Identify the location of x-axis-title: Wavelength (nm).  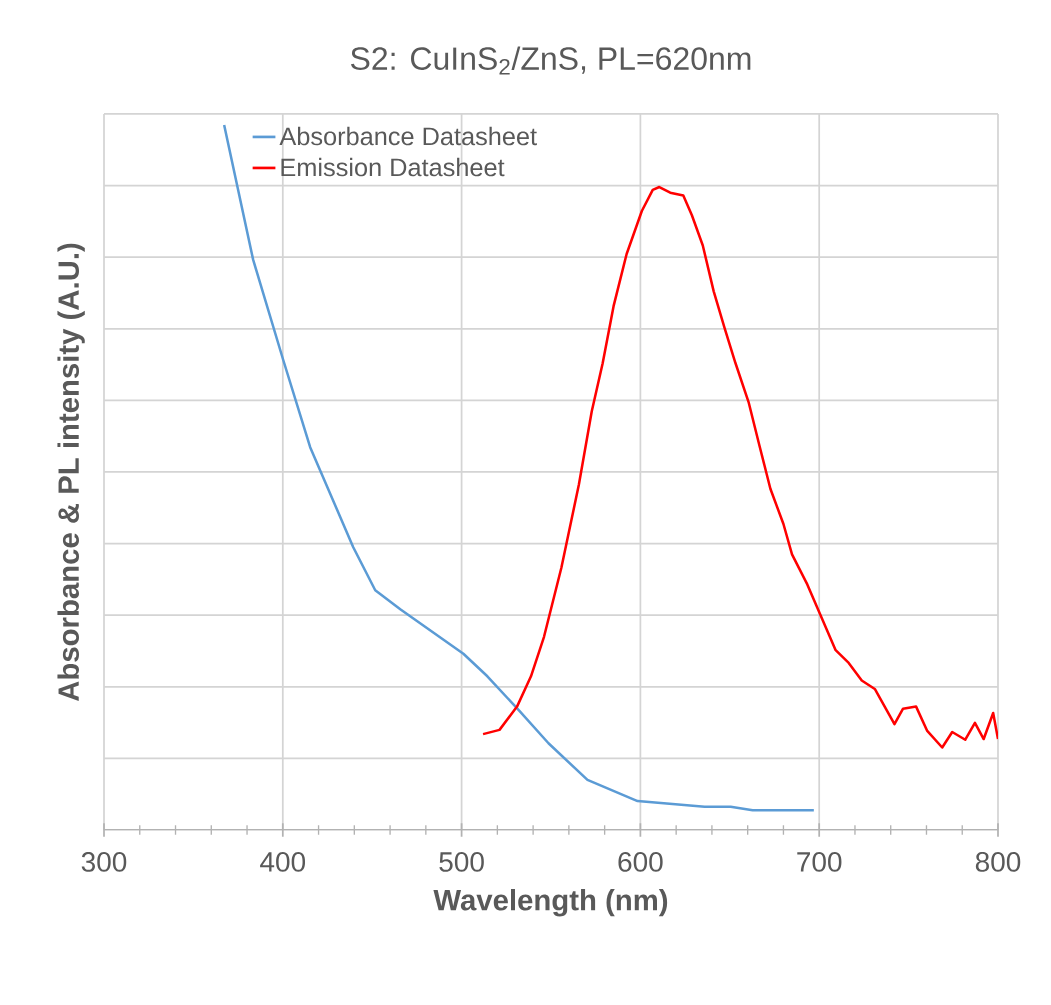
(550, 903).